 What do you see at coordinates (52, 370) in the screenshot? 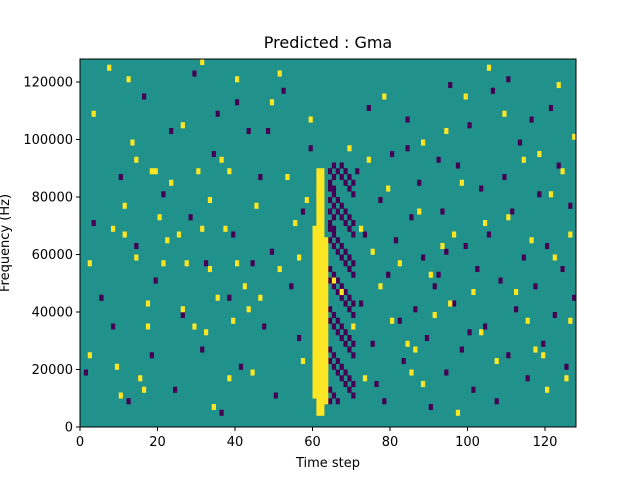
I see `y-tick-label: 20000` at bounding box center [52, 370].